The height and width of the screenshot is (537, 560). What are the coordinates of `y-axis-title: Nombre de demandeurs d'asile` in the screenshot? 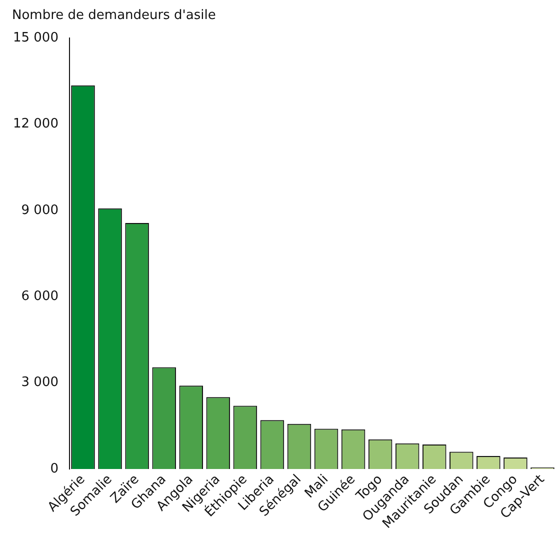 It's located at (114, 15).